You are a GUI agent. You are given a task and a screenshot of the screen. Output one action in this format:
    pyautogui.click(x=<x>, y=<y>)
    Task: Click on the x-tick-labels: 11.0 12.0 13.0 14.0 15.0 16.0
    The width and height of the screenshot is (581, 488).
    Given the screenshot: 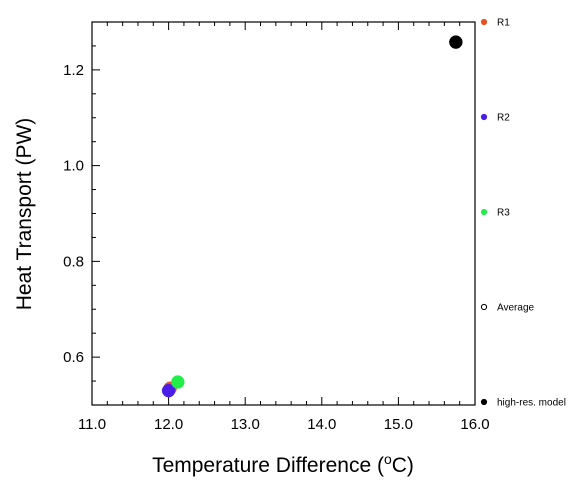 What is the action you would take?
    pyautogui.click(x=284, y=424)
    